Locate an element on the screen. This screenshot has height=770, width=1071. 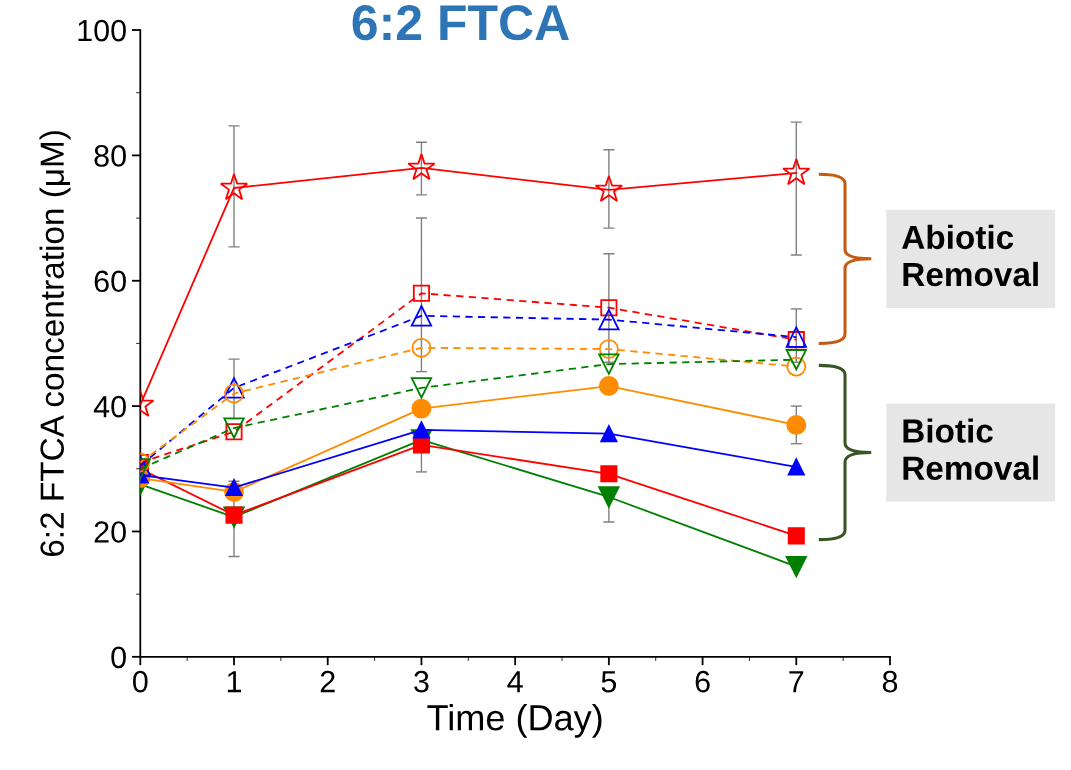
x-tick-label: 7 is located at coordinates (796, 682).